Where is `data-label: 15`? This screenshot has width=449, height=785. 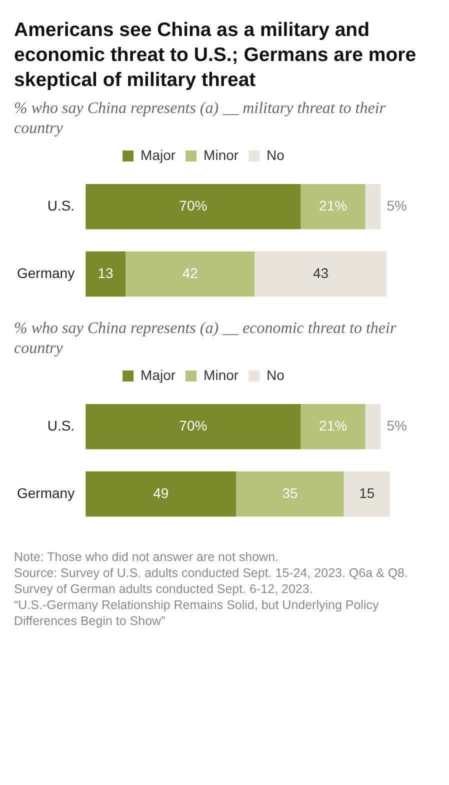 data-label: 15 is located at coordinates (367, 492).